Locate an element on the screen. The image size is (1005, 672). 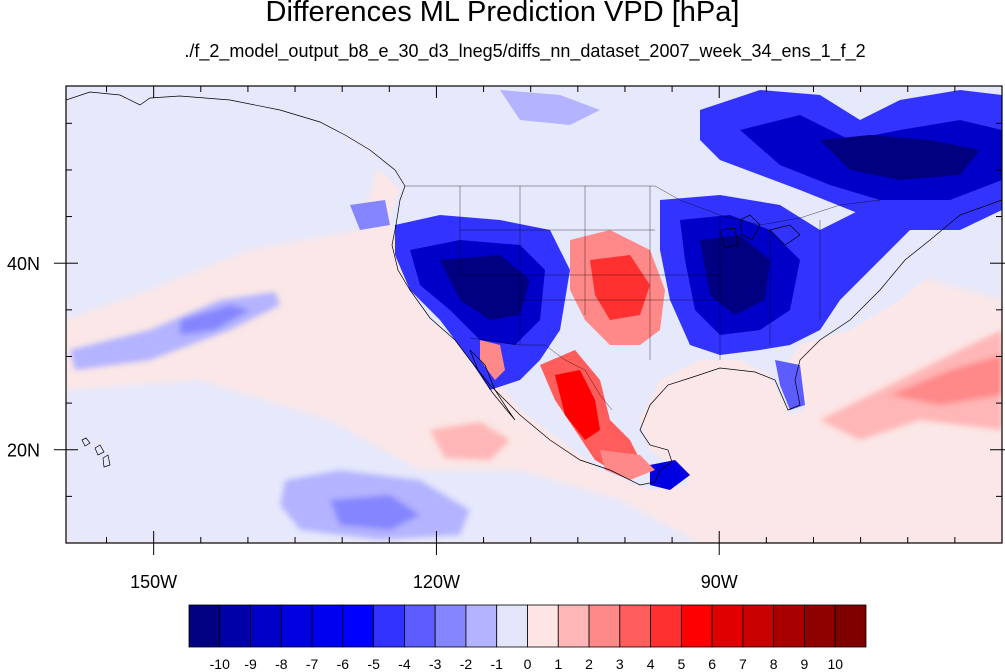
colorbar-label: -6 is located at coordinates (343, 664).